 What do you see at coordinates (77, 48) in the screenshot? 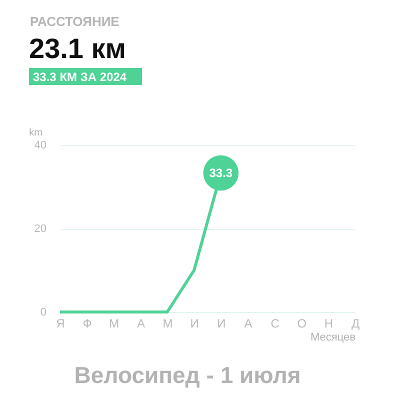
I see `chart-subtitle: 23.1 км` at bounding box center [77, 48].